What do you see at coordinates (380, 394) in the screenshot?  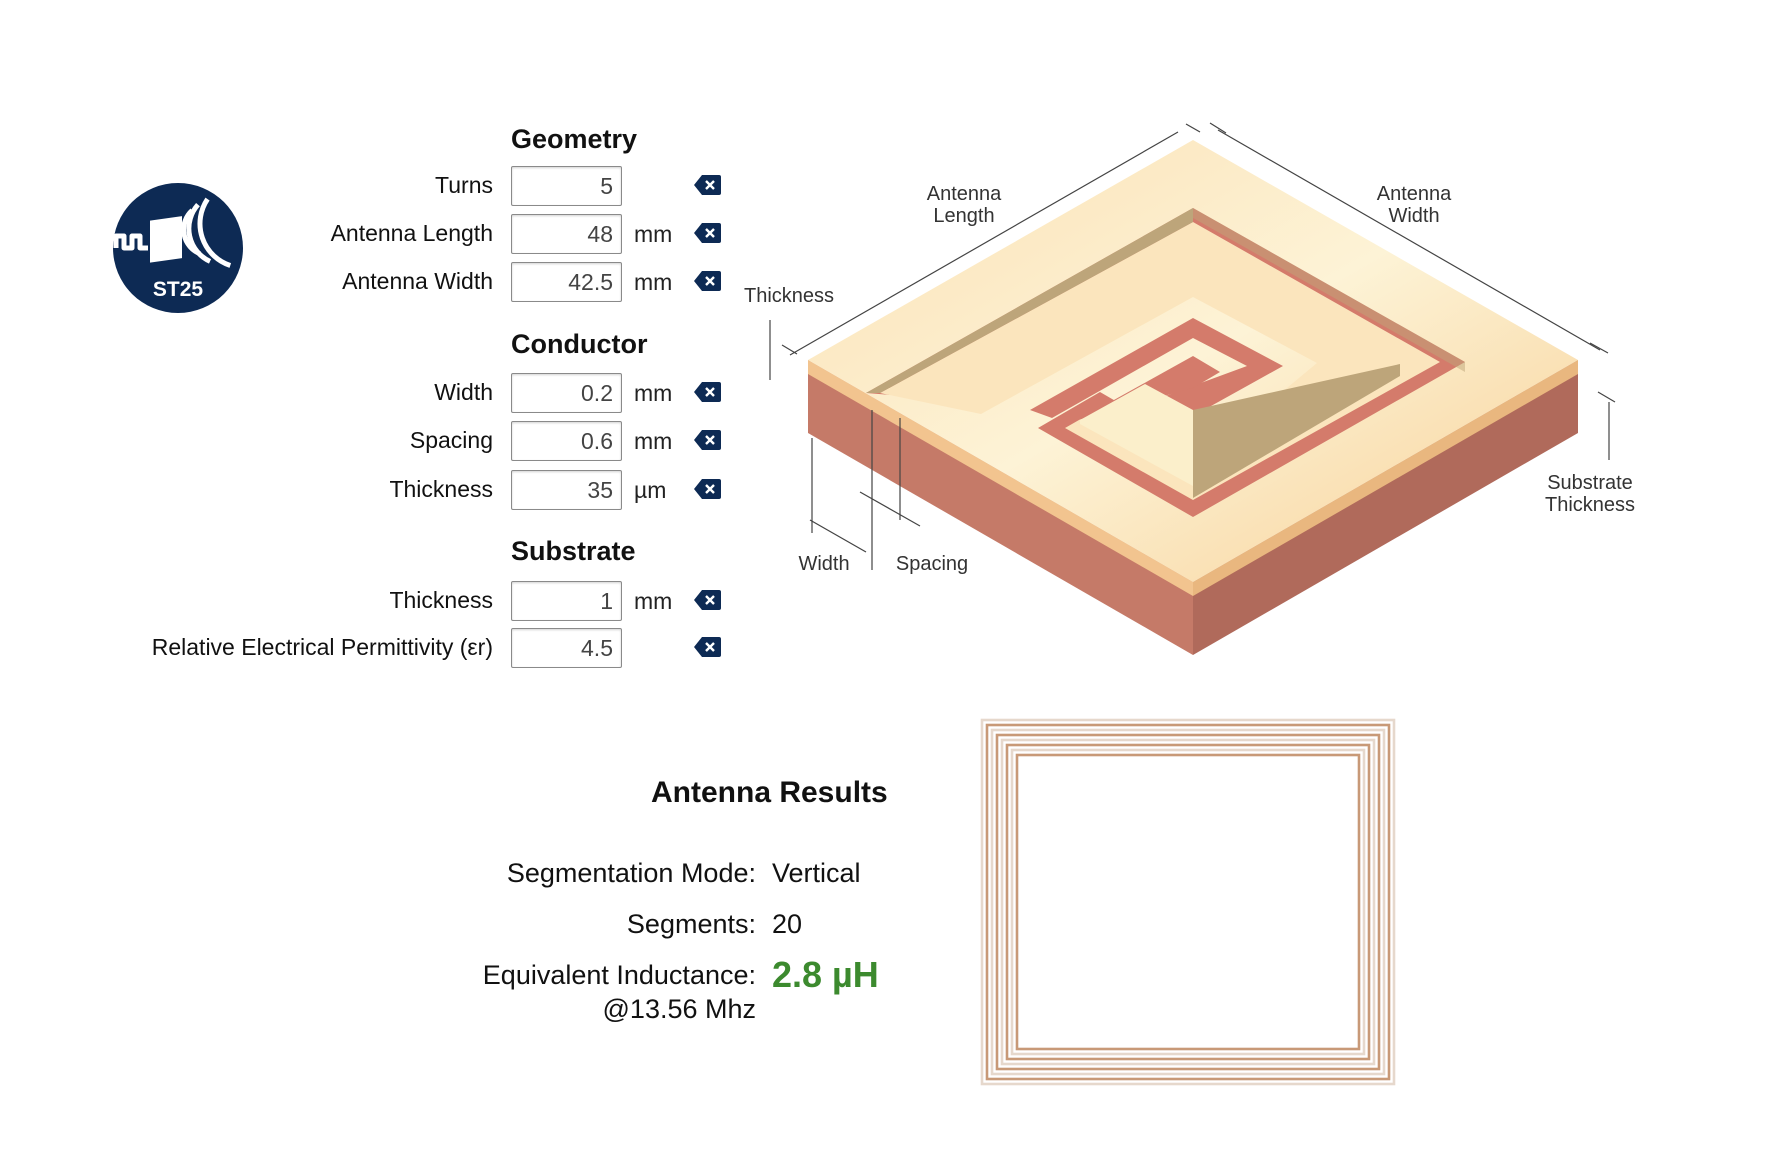 I see `conductor-width-row: Width mm` at bounding box center [380, 394].